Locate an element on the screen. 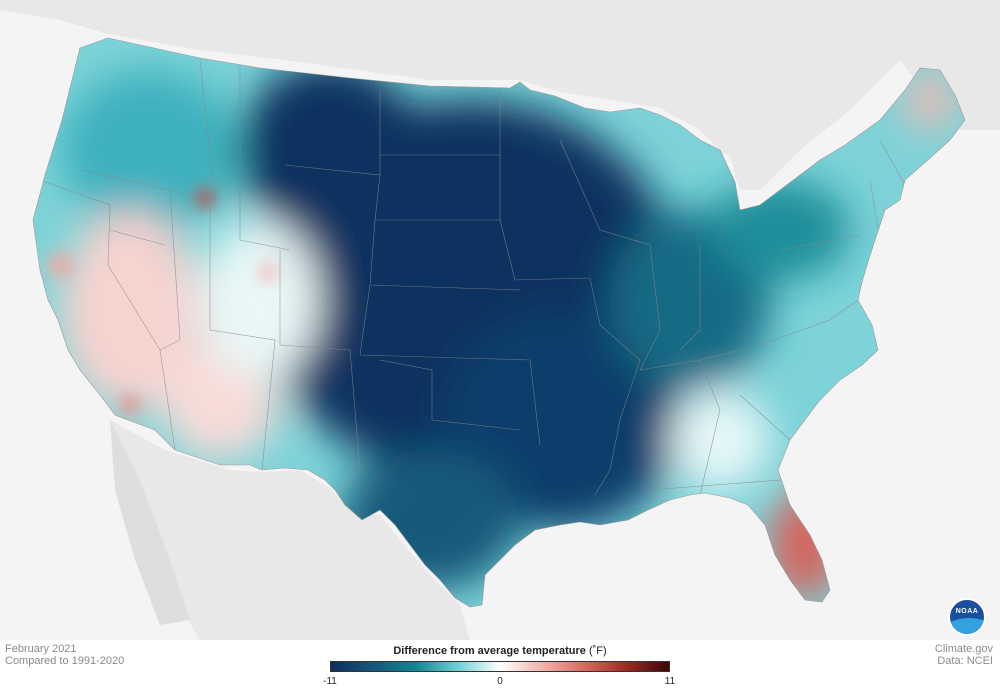  noaa-logo-text: NOAA is located at coordinates (967, 611).